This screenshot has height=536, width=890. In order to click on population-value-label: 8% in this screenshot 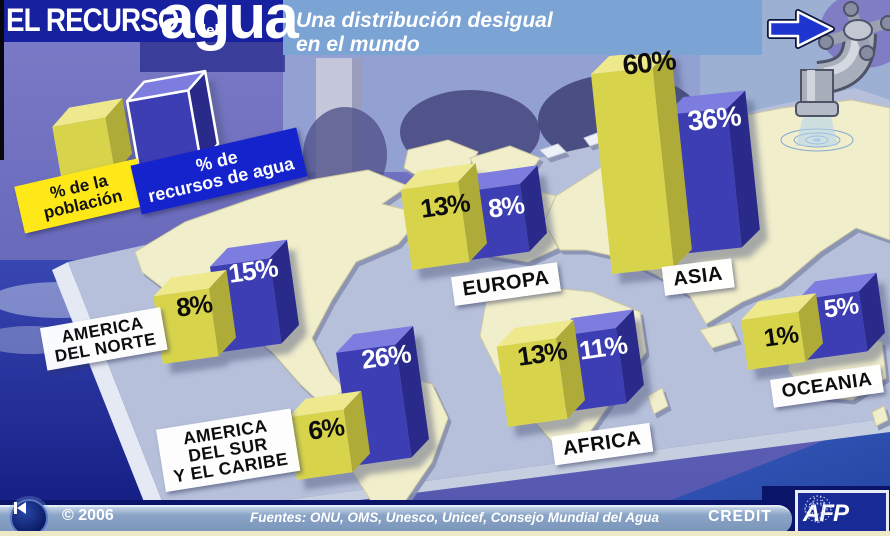, I will do `click(194, 305)`.